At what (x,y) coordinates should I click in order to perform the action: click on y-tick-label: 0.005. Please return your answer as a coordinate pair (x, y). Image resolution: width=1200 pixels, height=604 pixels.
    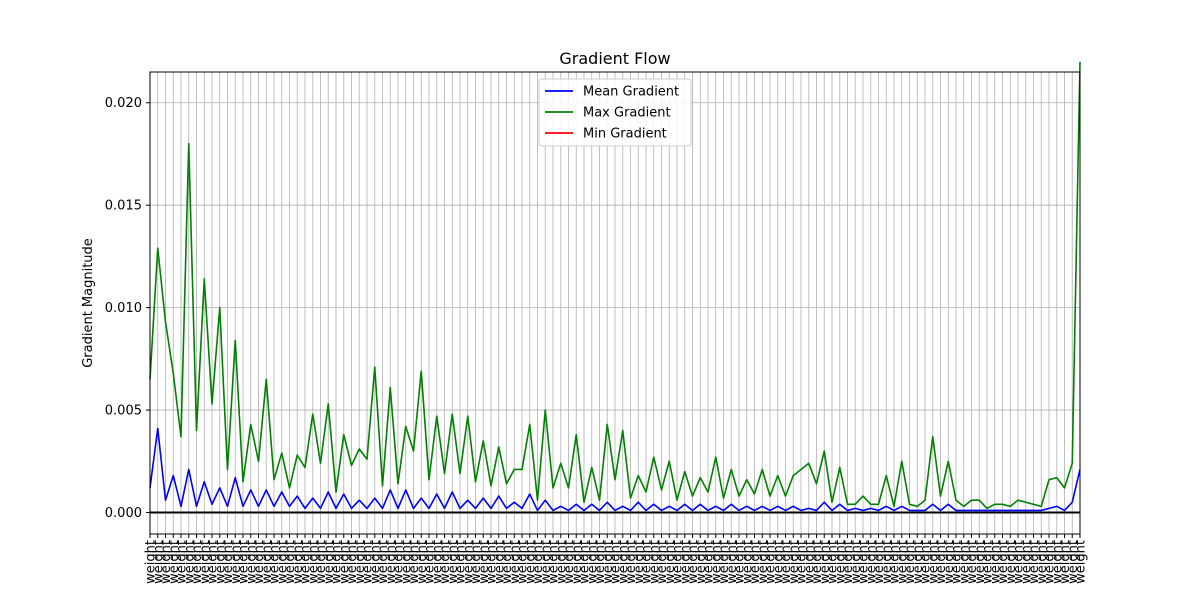
    Looking at the image, I should click on (123, 411).